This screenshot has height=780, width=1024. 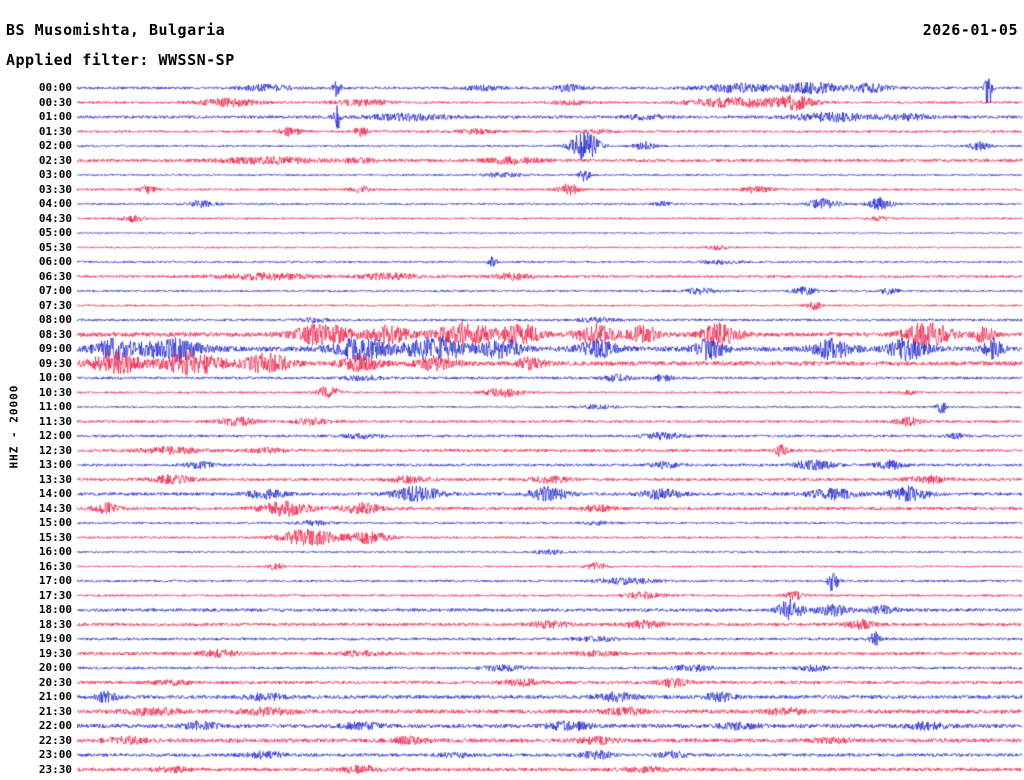 I want to click on time-label: 09:00, so click(x=55, y=348).